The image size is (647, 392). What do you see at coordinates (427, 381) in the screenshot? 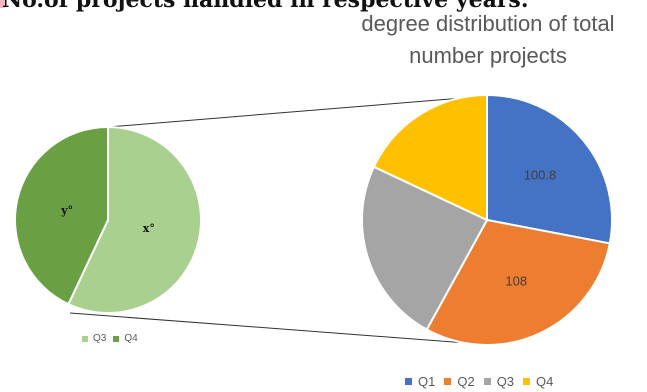
I see `legend-label: Q1` at bounding box center [427, 381].